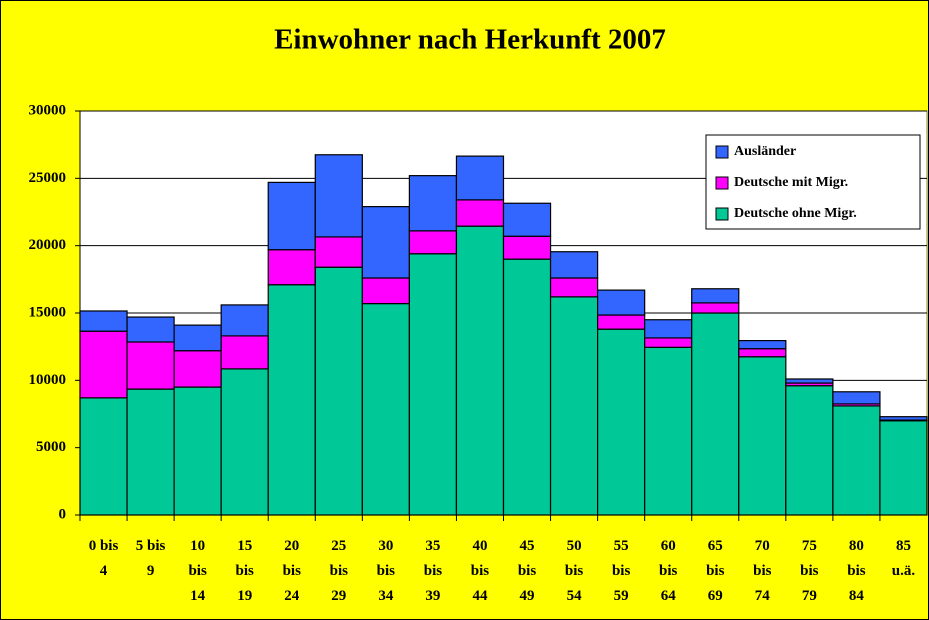  What do you see at coordinates (762, 546) in the screenshot?
I see `x-tick-line: 70` at bounding box center [762, 546].